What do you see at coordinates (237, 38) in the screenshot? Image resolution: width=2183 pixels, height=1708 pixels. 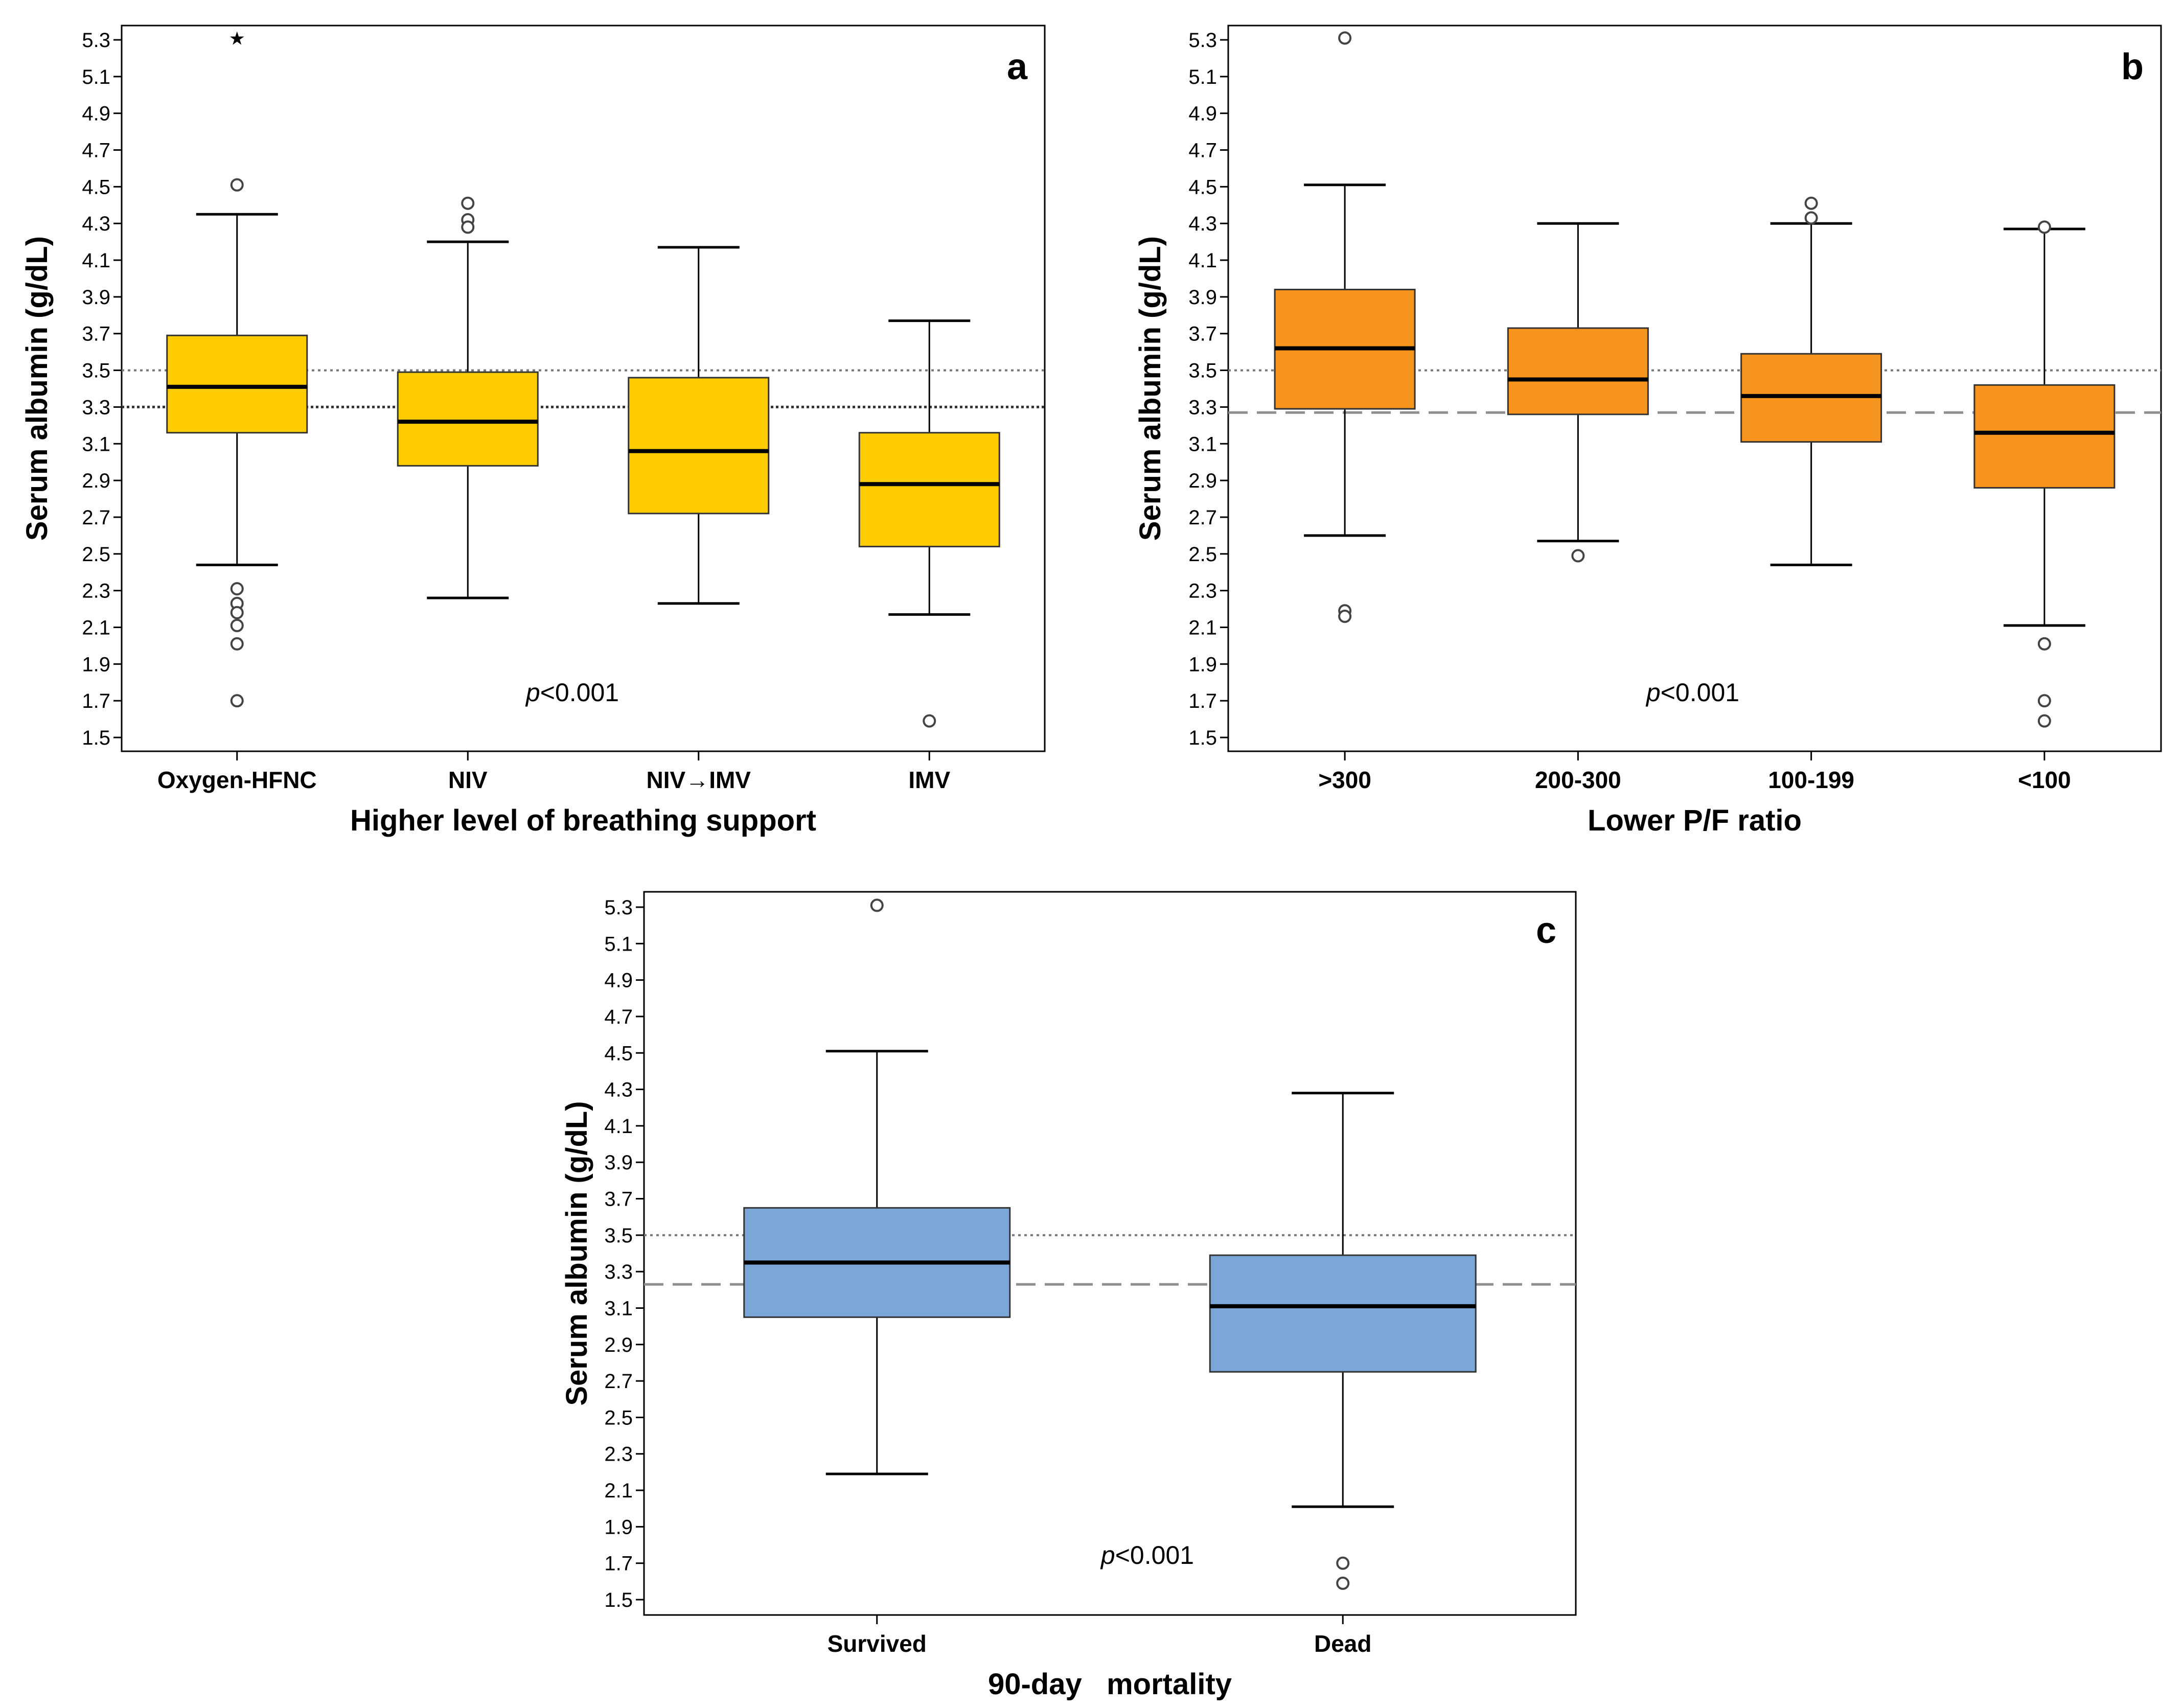 I see `extreme-point: ★` at bounding box center [237, 38].